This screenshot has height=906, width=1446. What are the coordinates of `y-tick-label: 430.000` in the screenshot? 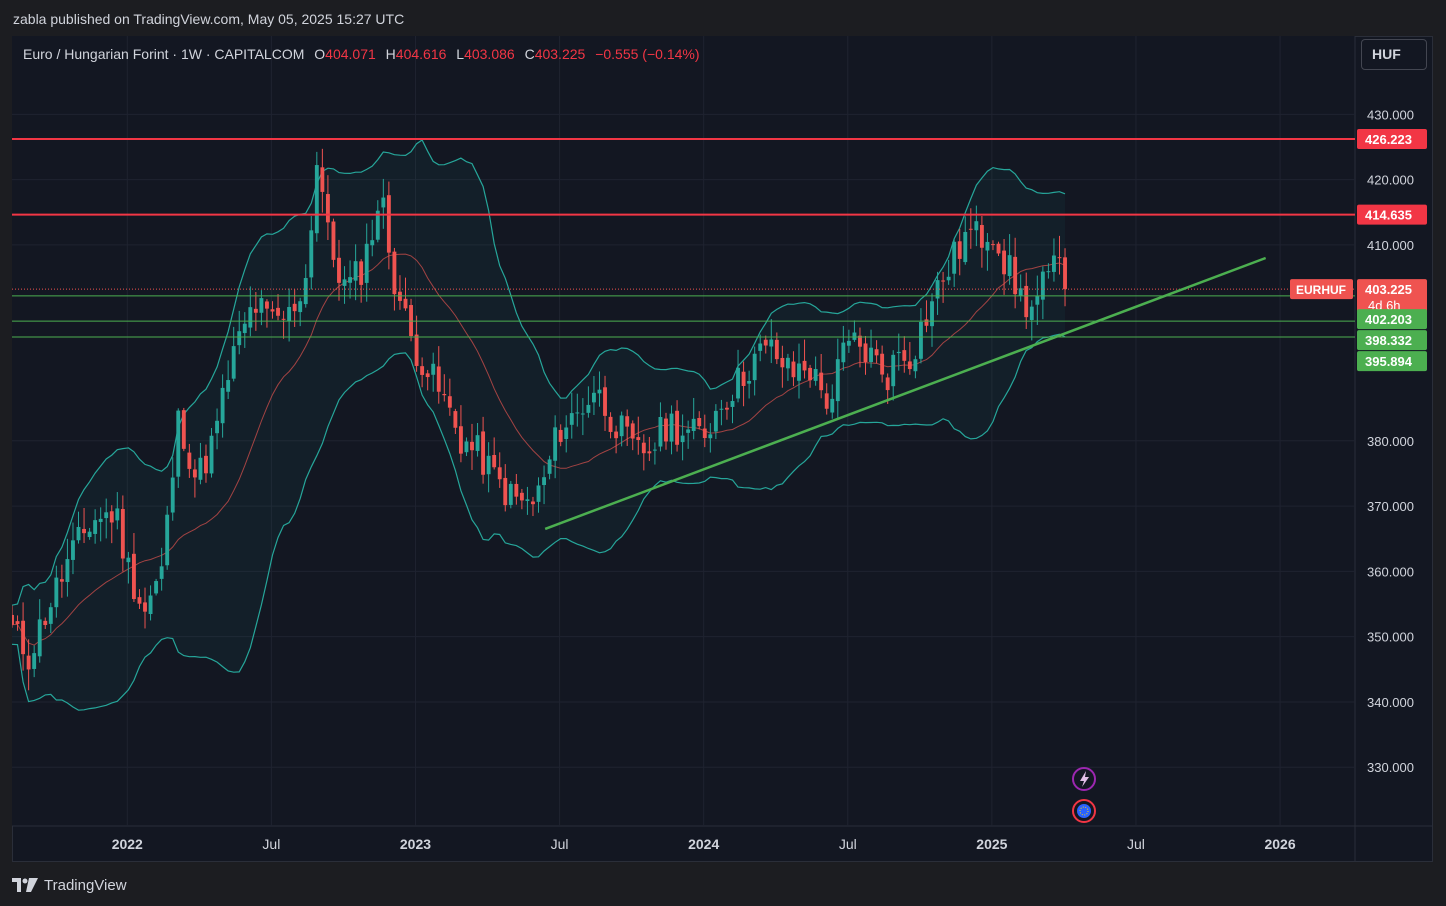 It's located at (1390, 114).